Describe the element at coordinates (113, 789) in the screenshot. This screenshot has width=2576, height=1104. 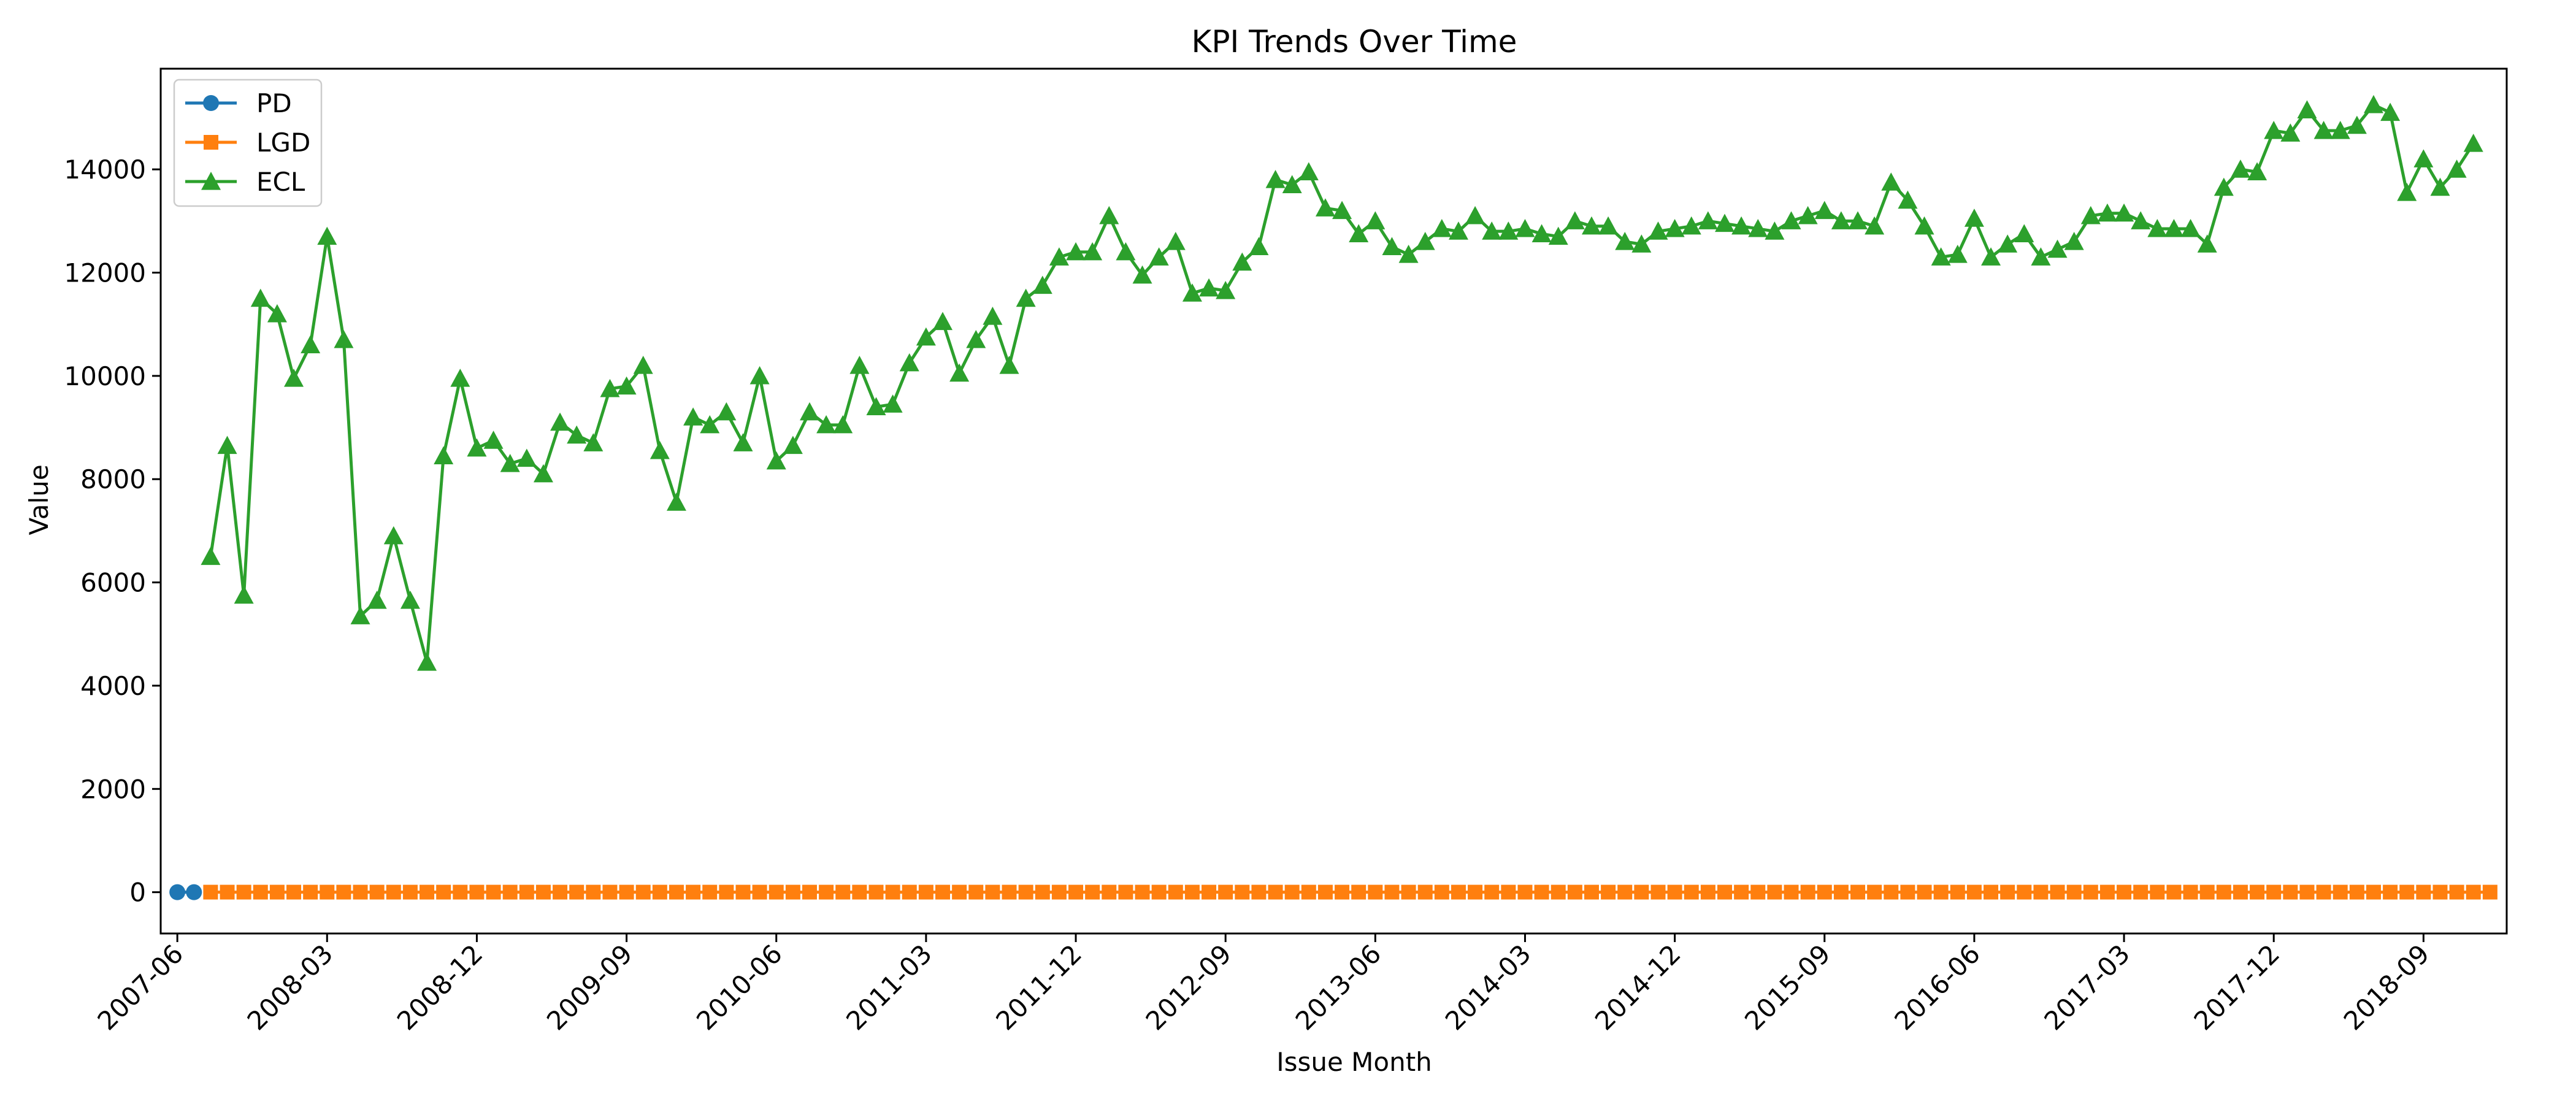
I see `y-tick-label: 2000` at that location.